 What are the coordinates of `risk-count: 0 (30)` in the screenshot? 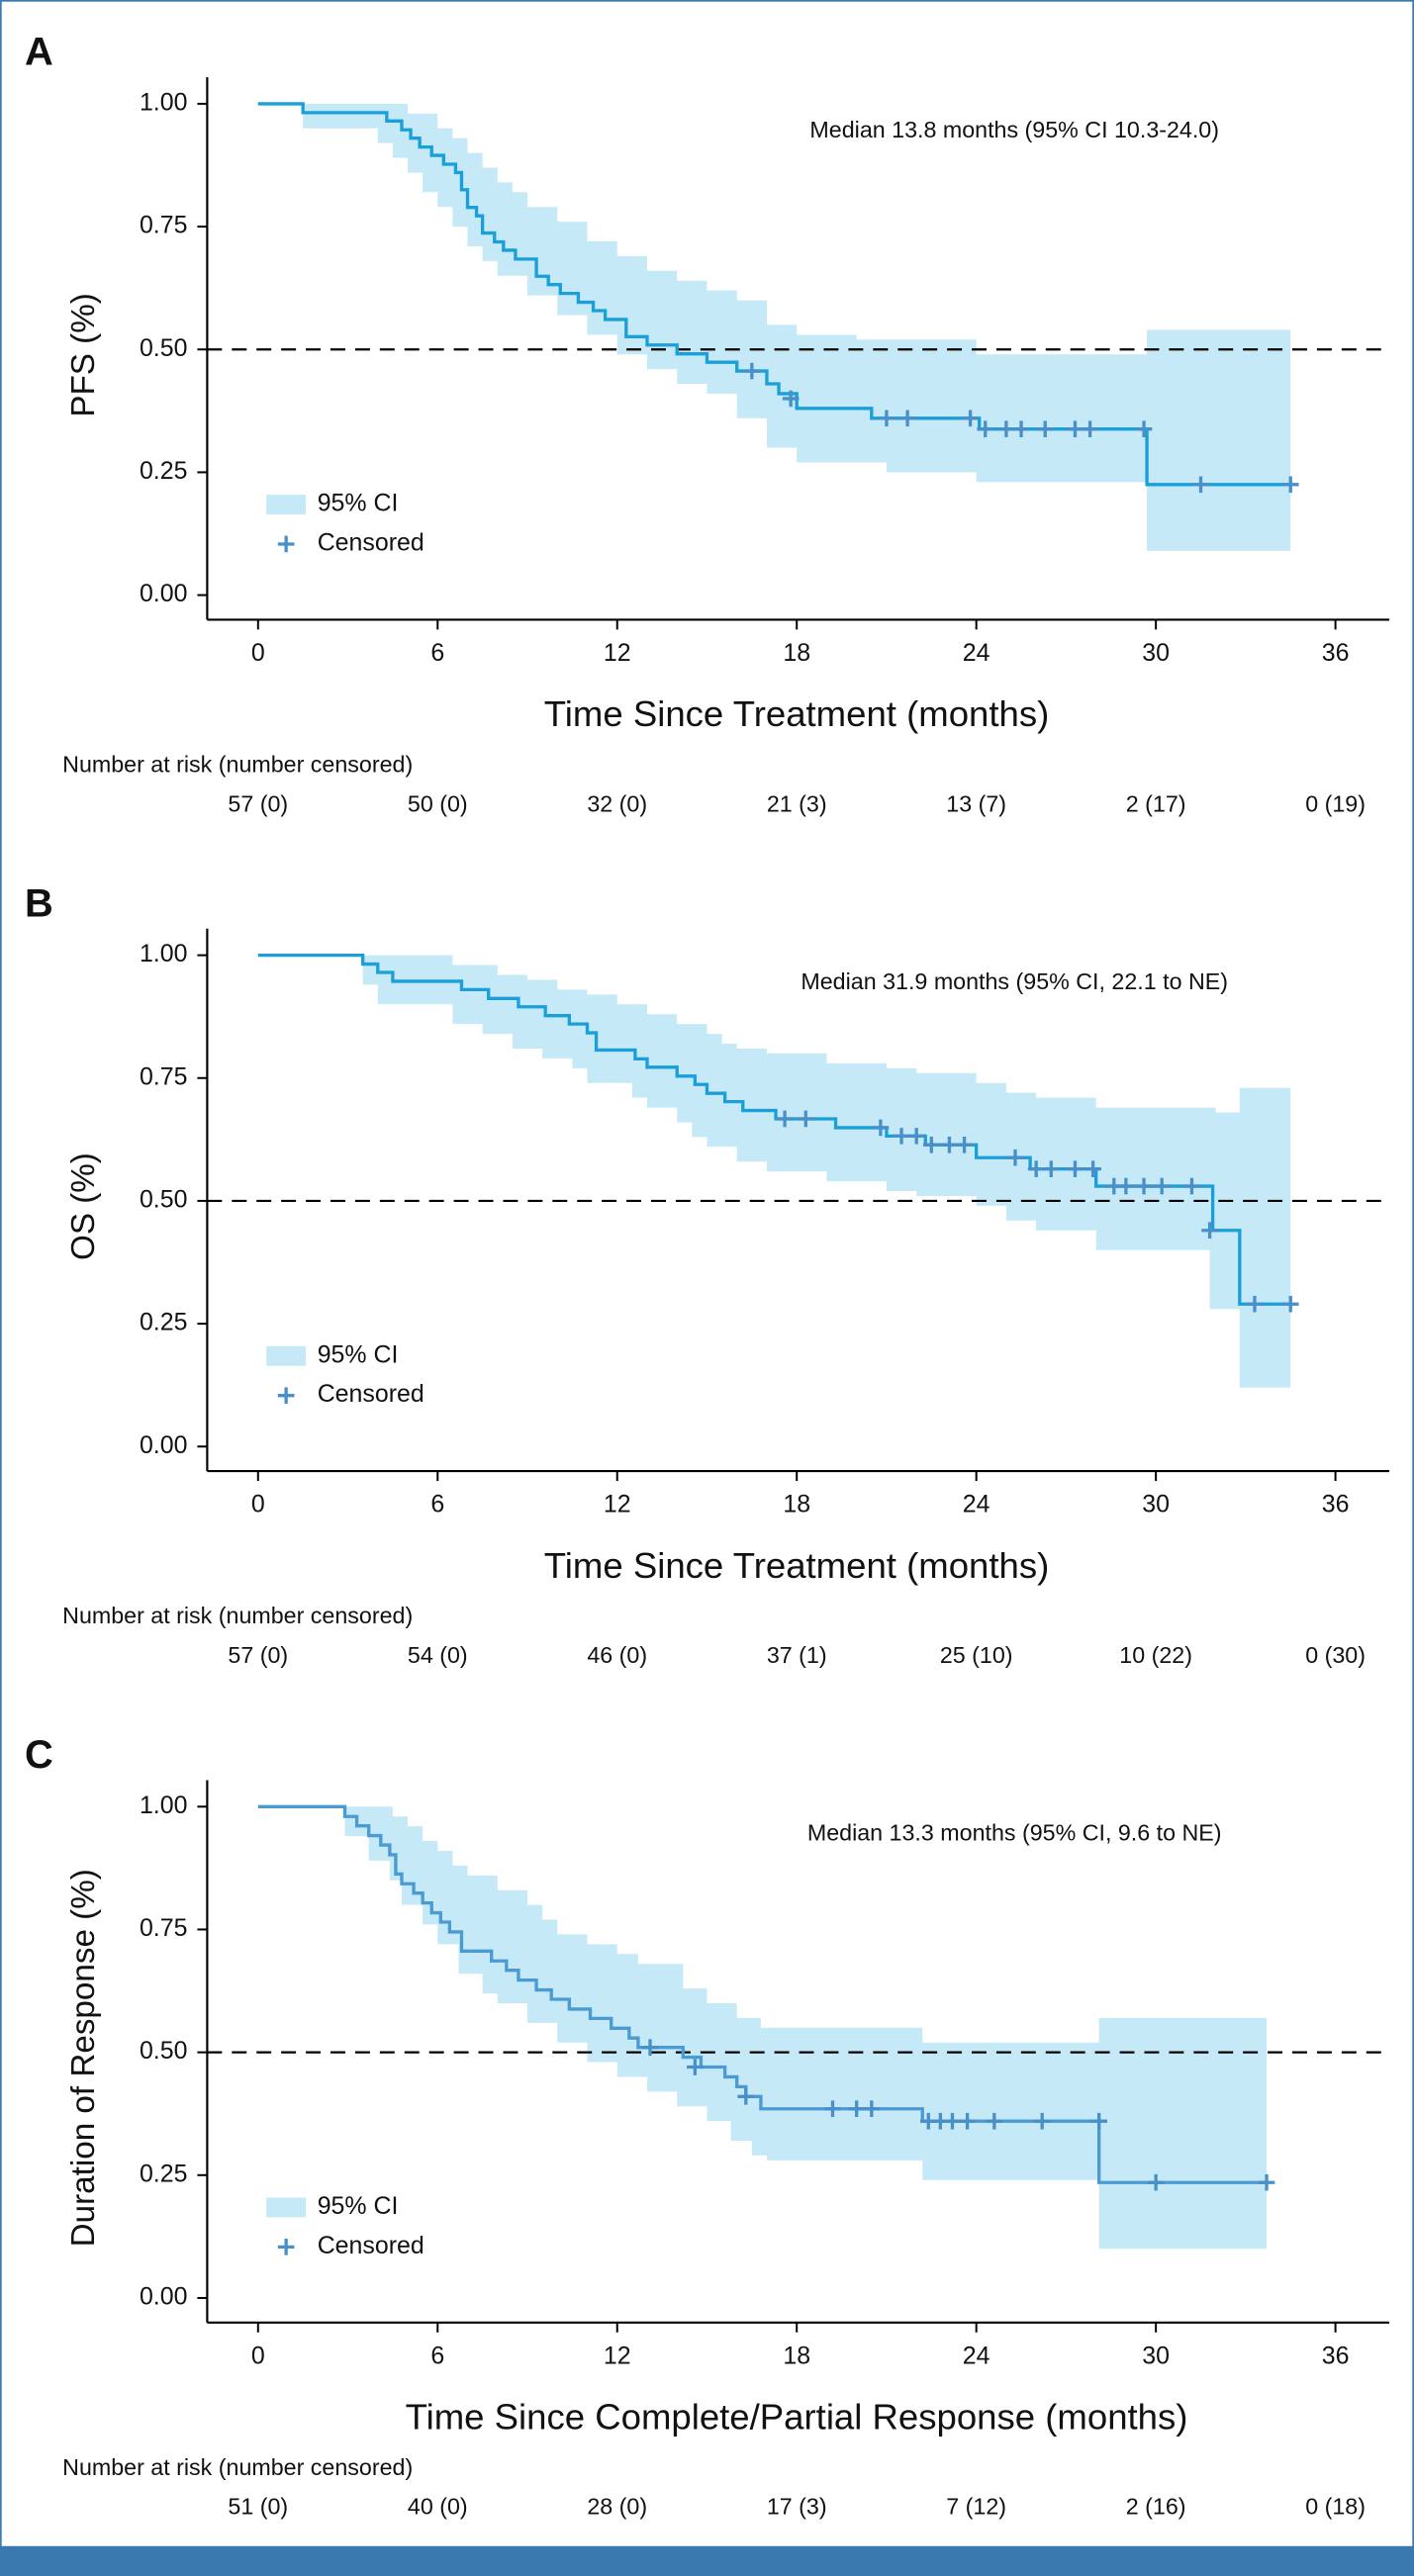 It's located at (1335, 1655).